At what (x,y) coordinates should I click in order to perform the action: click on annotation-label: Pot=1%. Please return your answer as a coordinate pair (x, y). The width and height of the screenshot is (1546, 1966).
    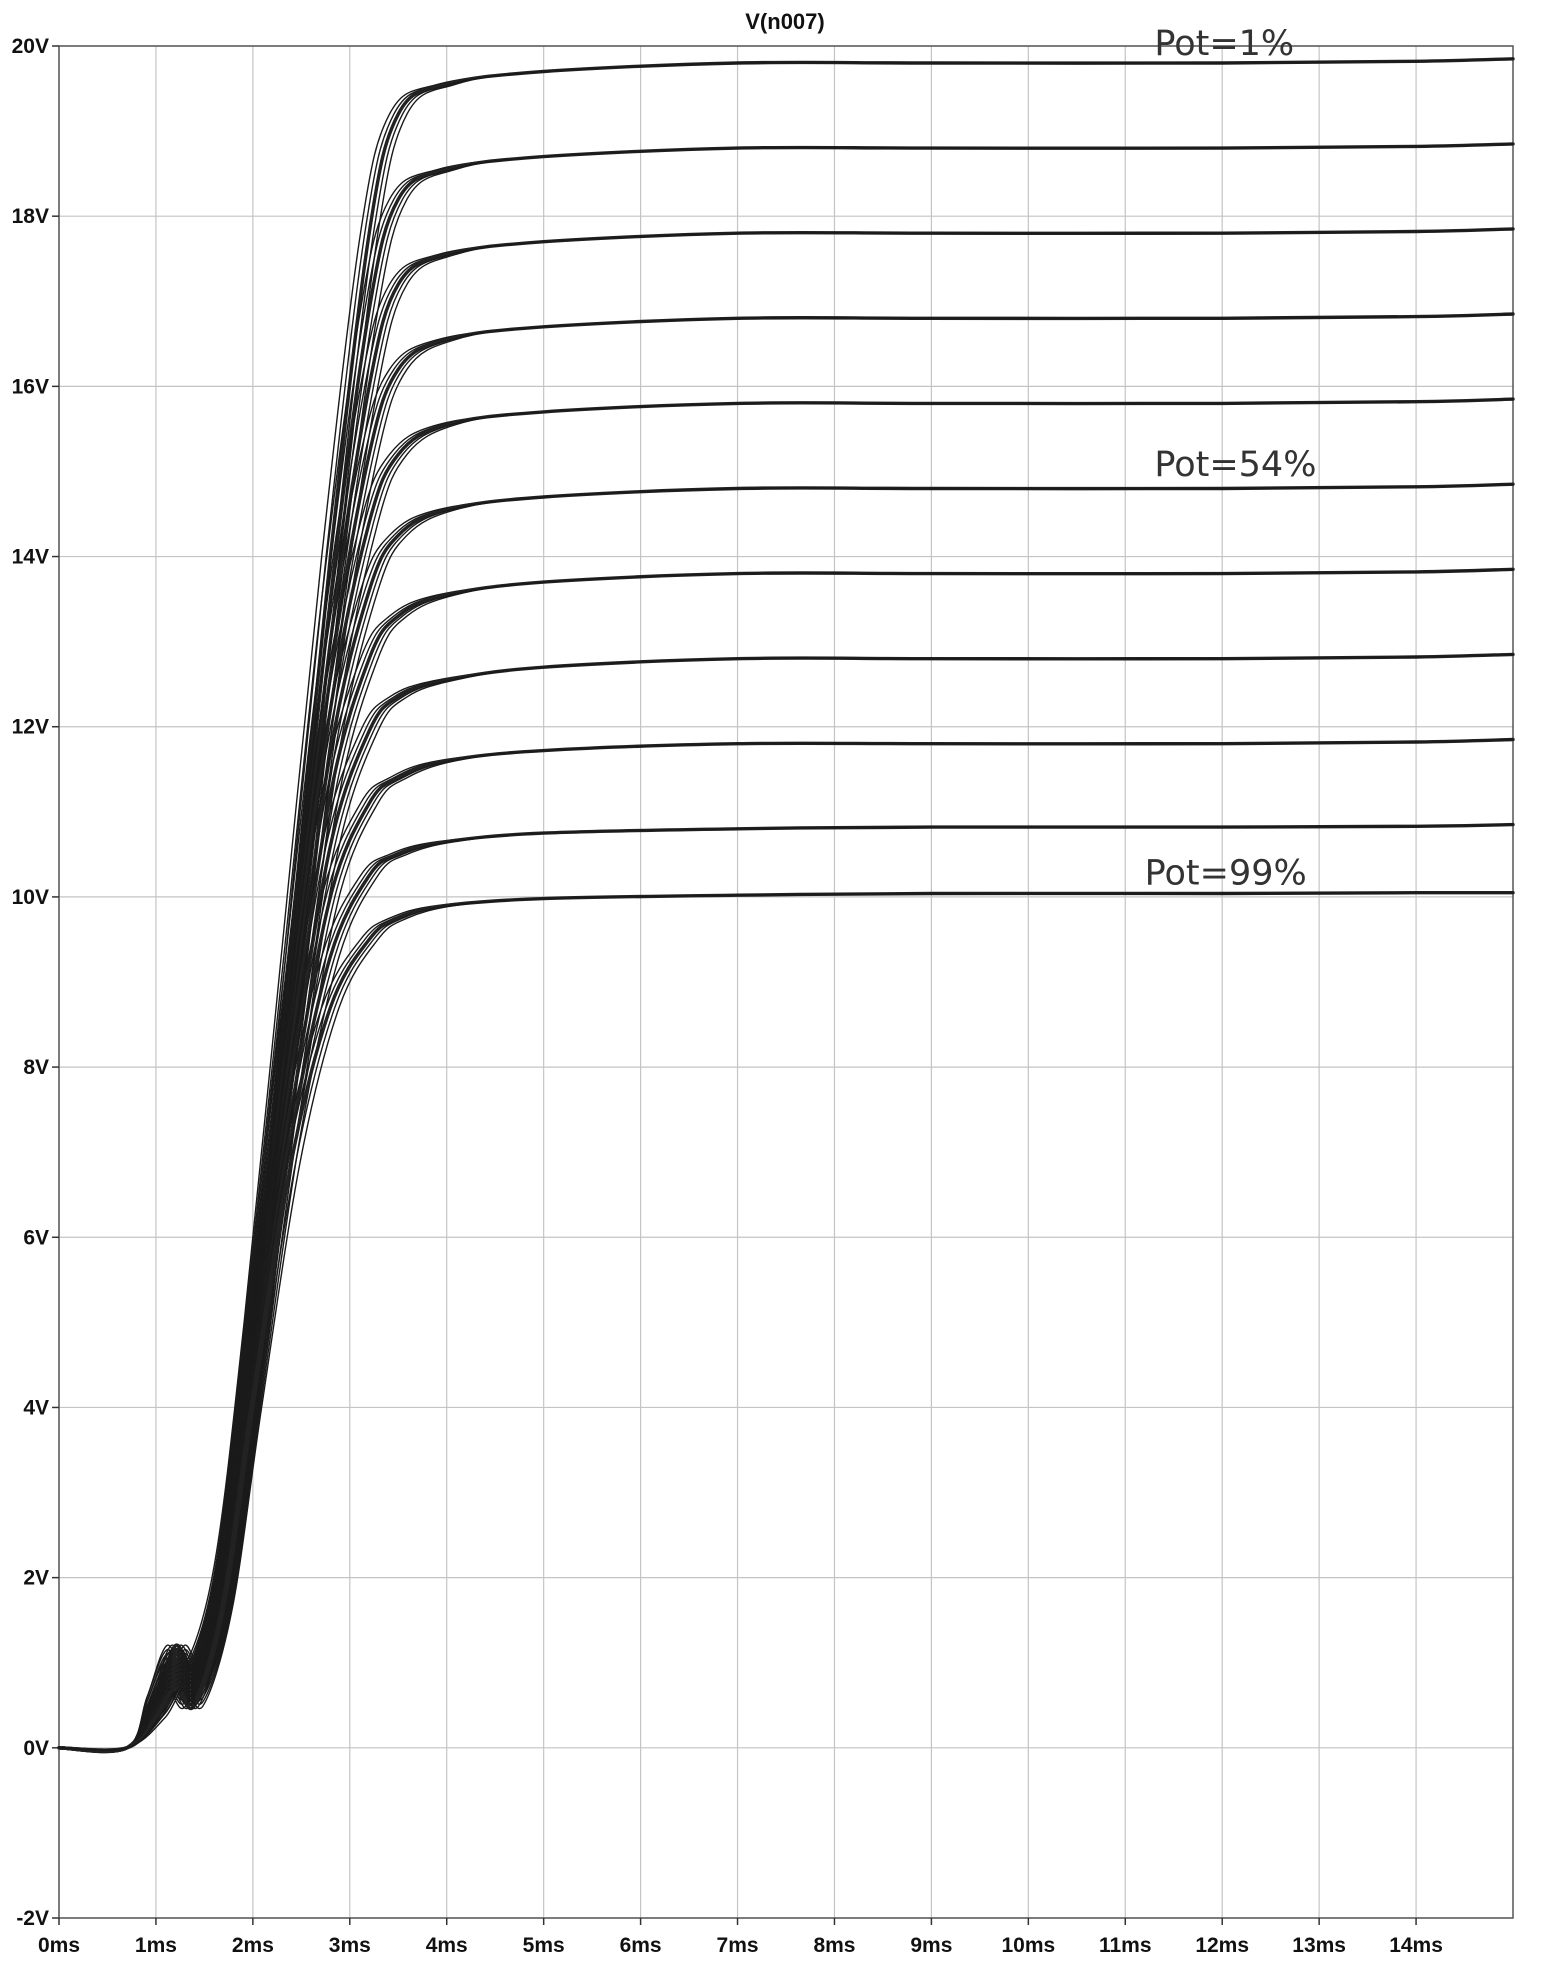
    Looking at the image, I should click on (1224, 44).